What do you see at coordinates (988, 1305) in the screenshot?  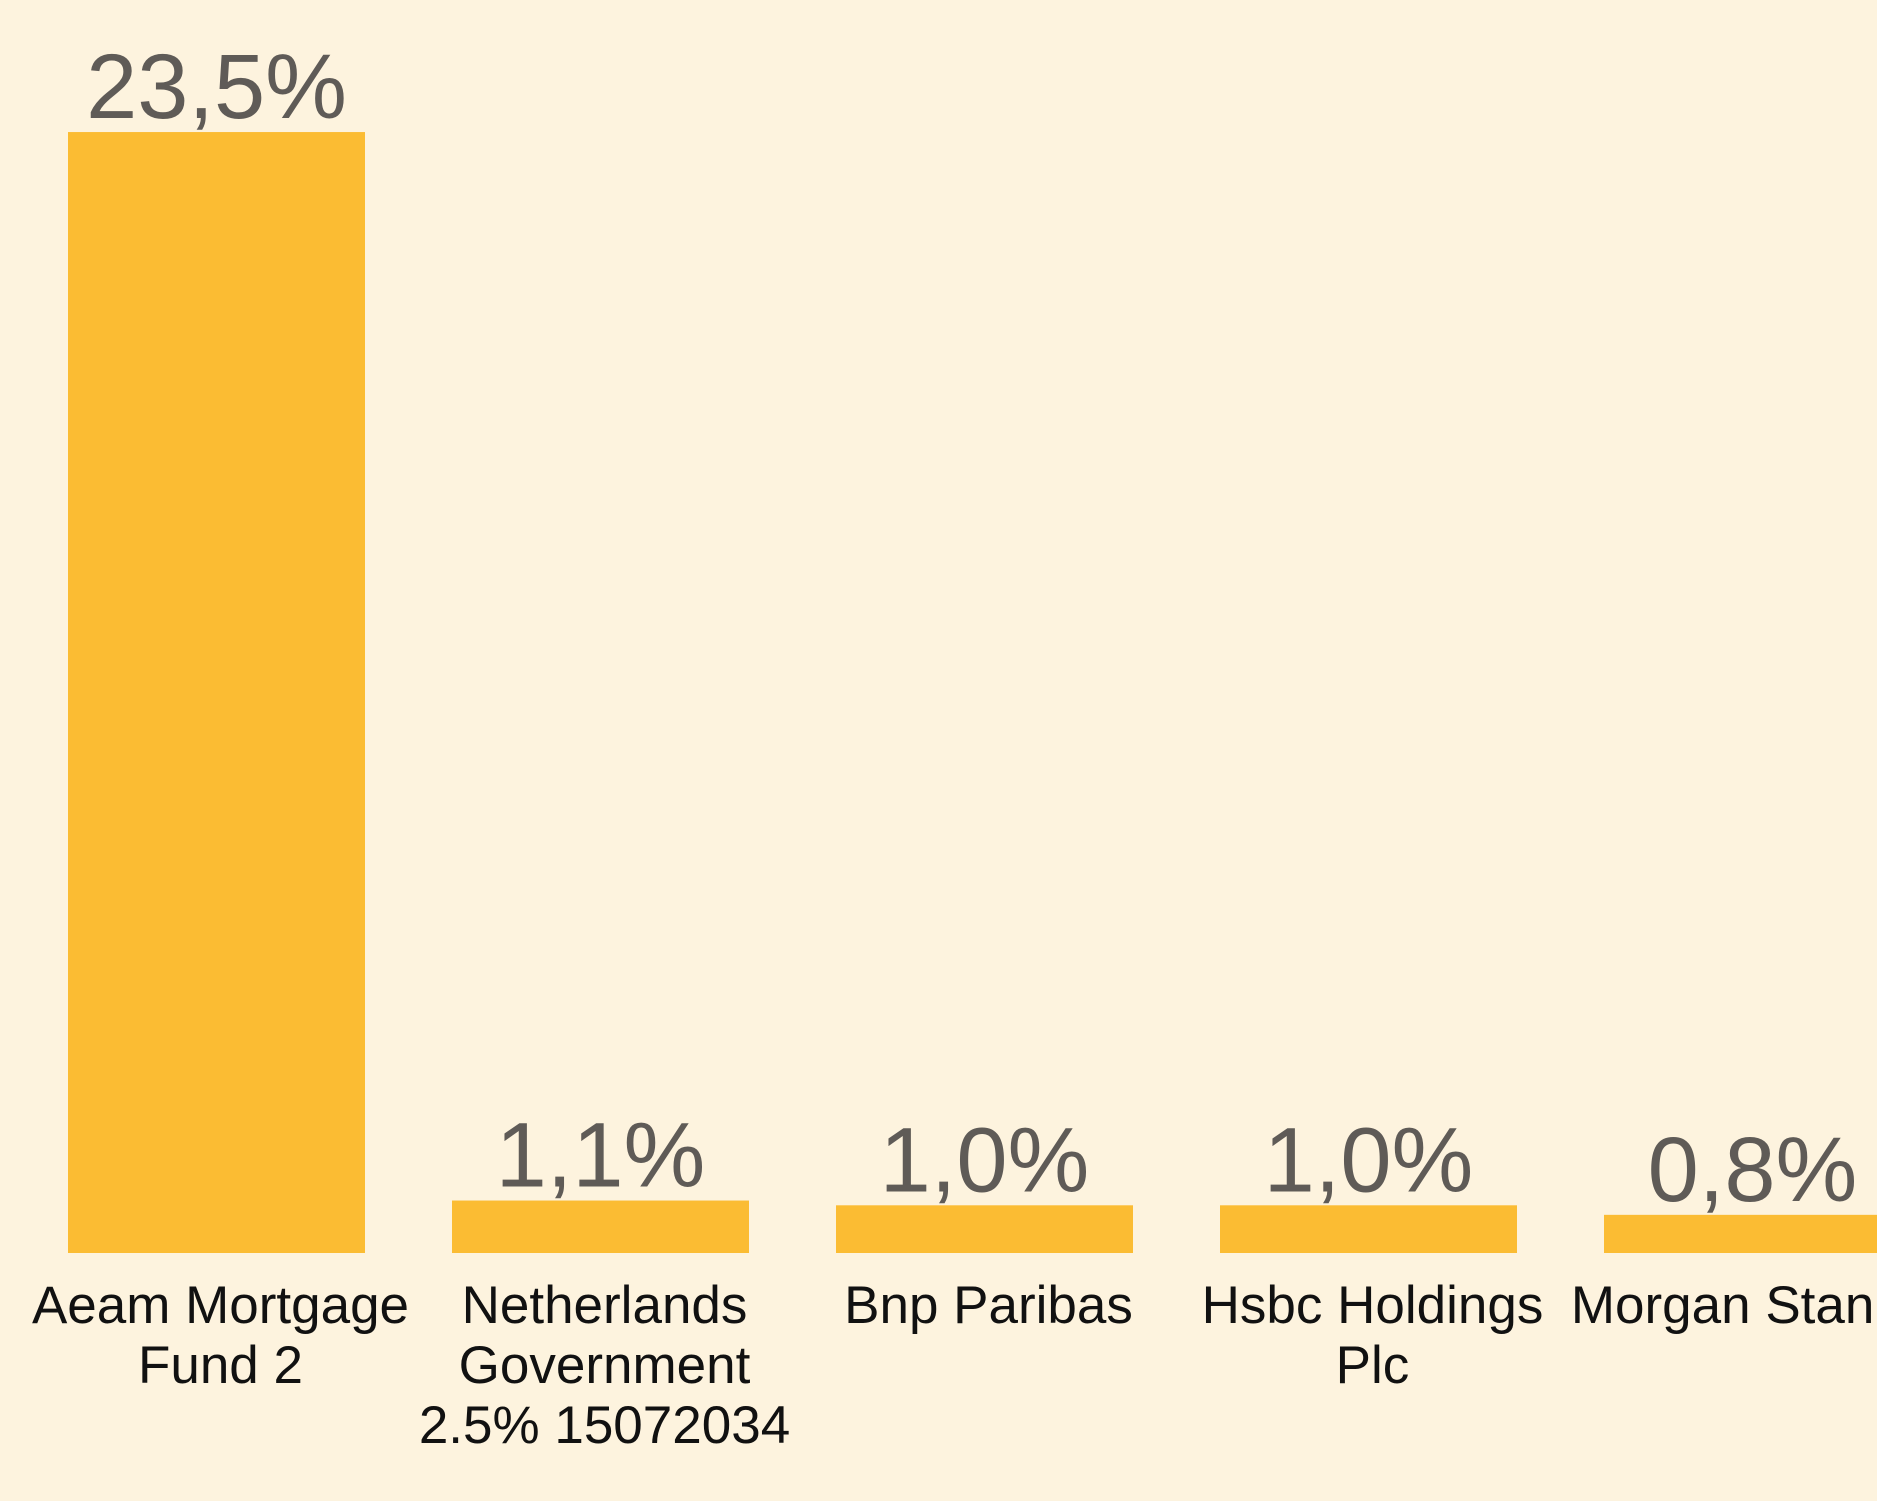 I see `category-label: Bnp Paribas` at bounding box center [988, 1305].